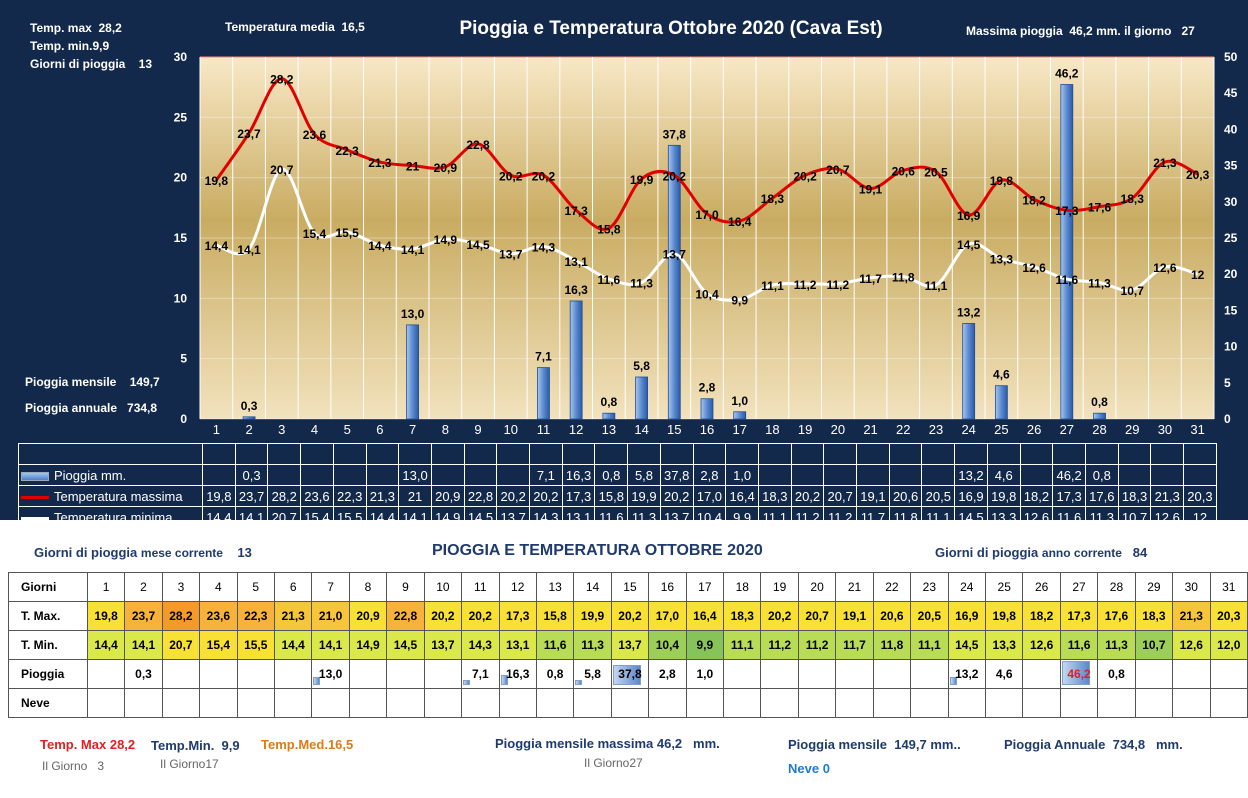  I want to click on tmin-cell: 10,4, so click(709, 517).